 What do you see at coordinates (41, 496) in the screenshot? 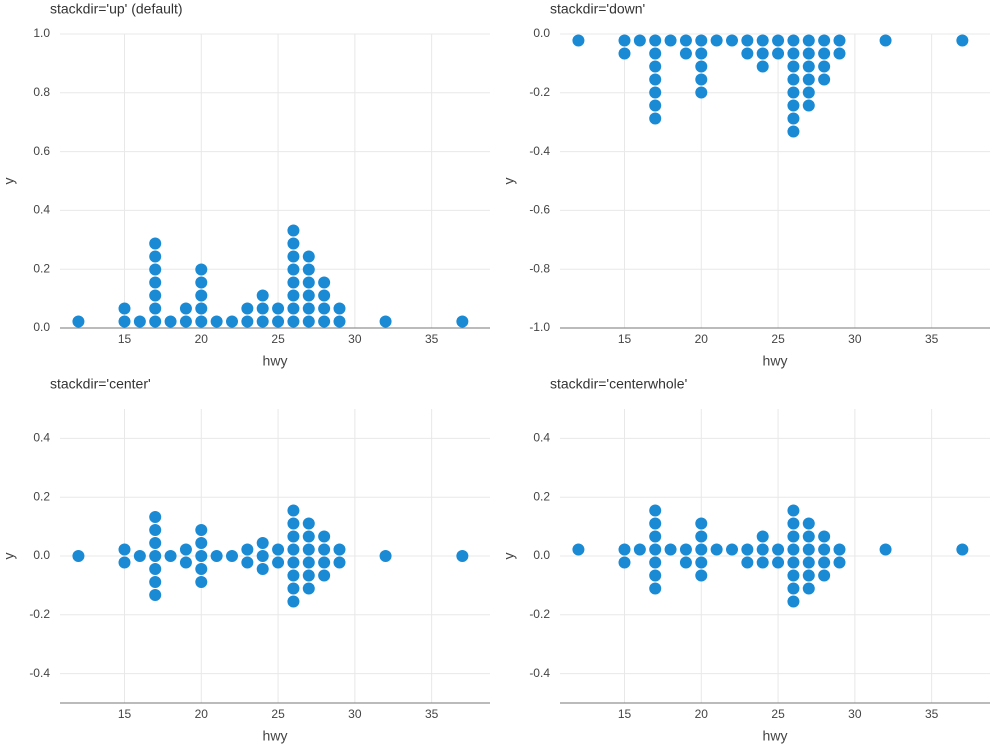
I see `y-tick-label: 0.2` at bounding box center [41, 496].